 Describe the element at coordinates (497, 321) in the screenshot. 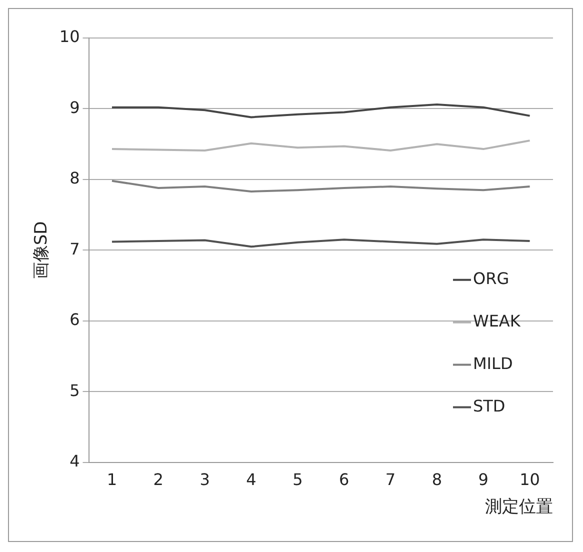

I see `legend-label: WEAK` at that location.